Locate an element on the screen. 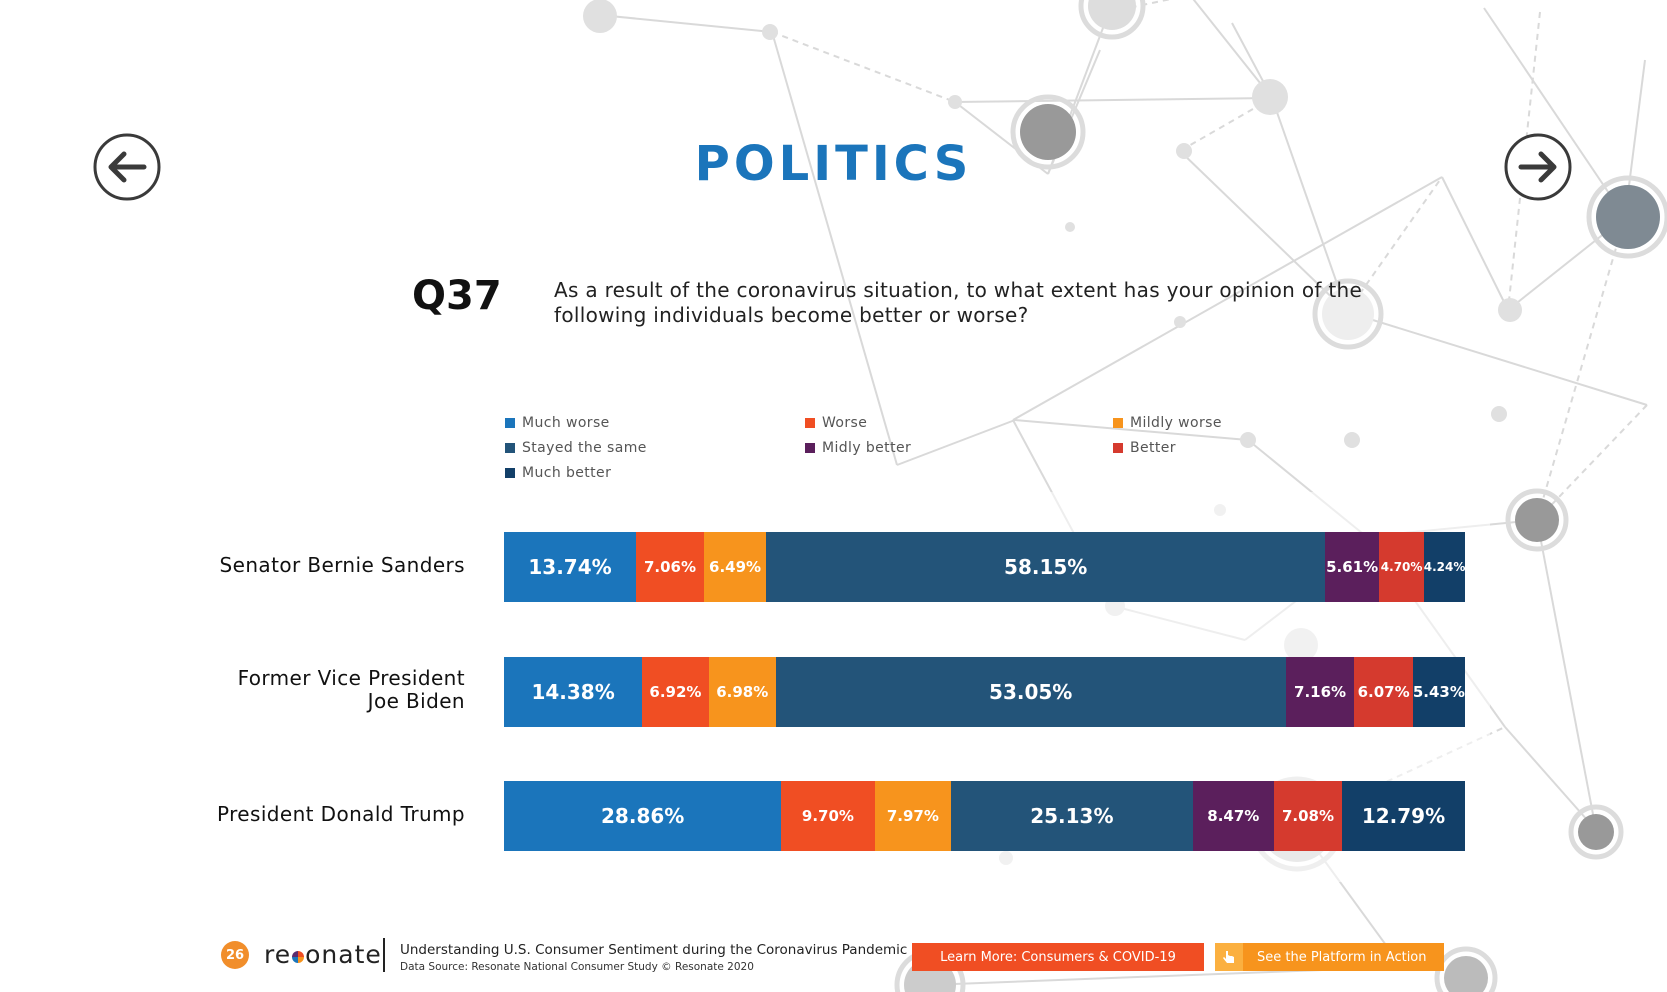 The width and height of the screenshot is (1667, 992). stacked-bar: 28.86% 9.70% 7.97% 25.13% 8.47% 7.08% 12.79% is located at coordinates (984, 816).